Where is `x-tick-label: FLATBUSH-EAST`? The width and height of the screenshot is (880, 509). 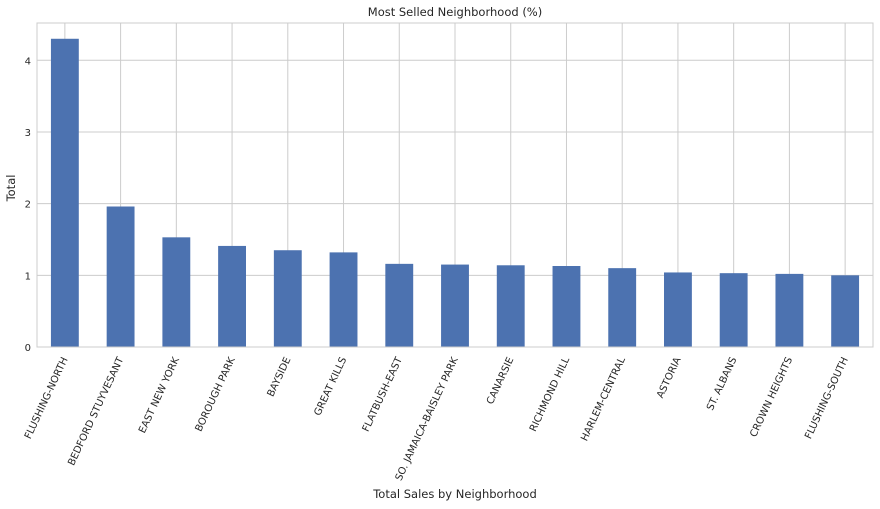 x-tick-label: FLATBUSH-EAST is located at coordinates (383, 394).